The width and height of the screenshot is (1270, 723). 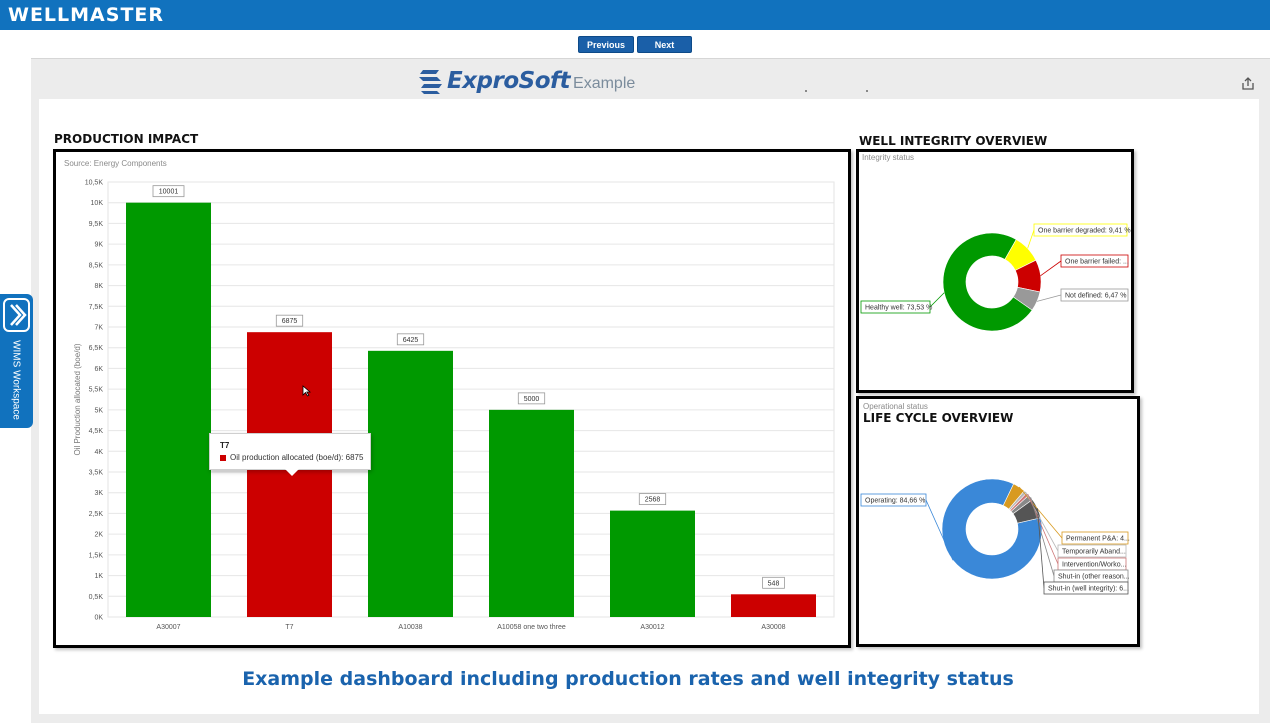 What do you see at coordinates (635, 15) in the screenshot?
I see `top-bar: WELLMASTER` at bounding box center [635, 15].